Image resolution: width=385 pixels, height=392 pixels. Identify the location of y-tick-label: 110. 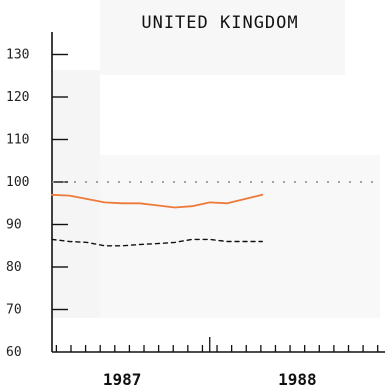
(17, 140).